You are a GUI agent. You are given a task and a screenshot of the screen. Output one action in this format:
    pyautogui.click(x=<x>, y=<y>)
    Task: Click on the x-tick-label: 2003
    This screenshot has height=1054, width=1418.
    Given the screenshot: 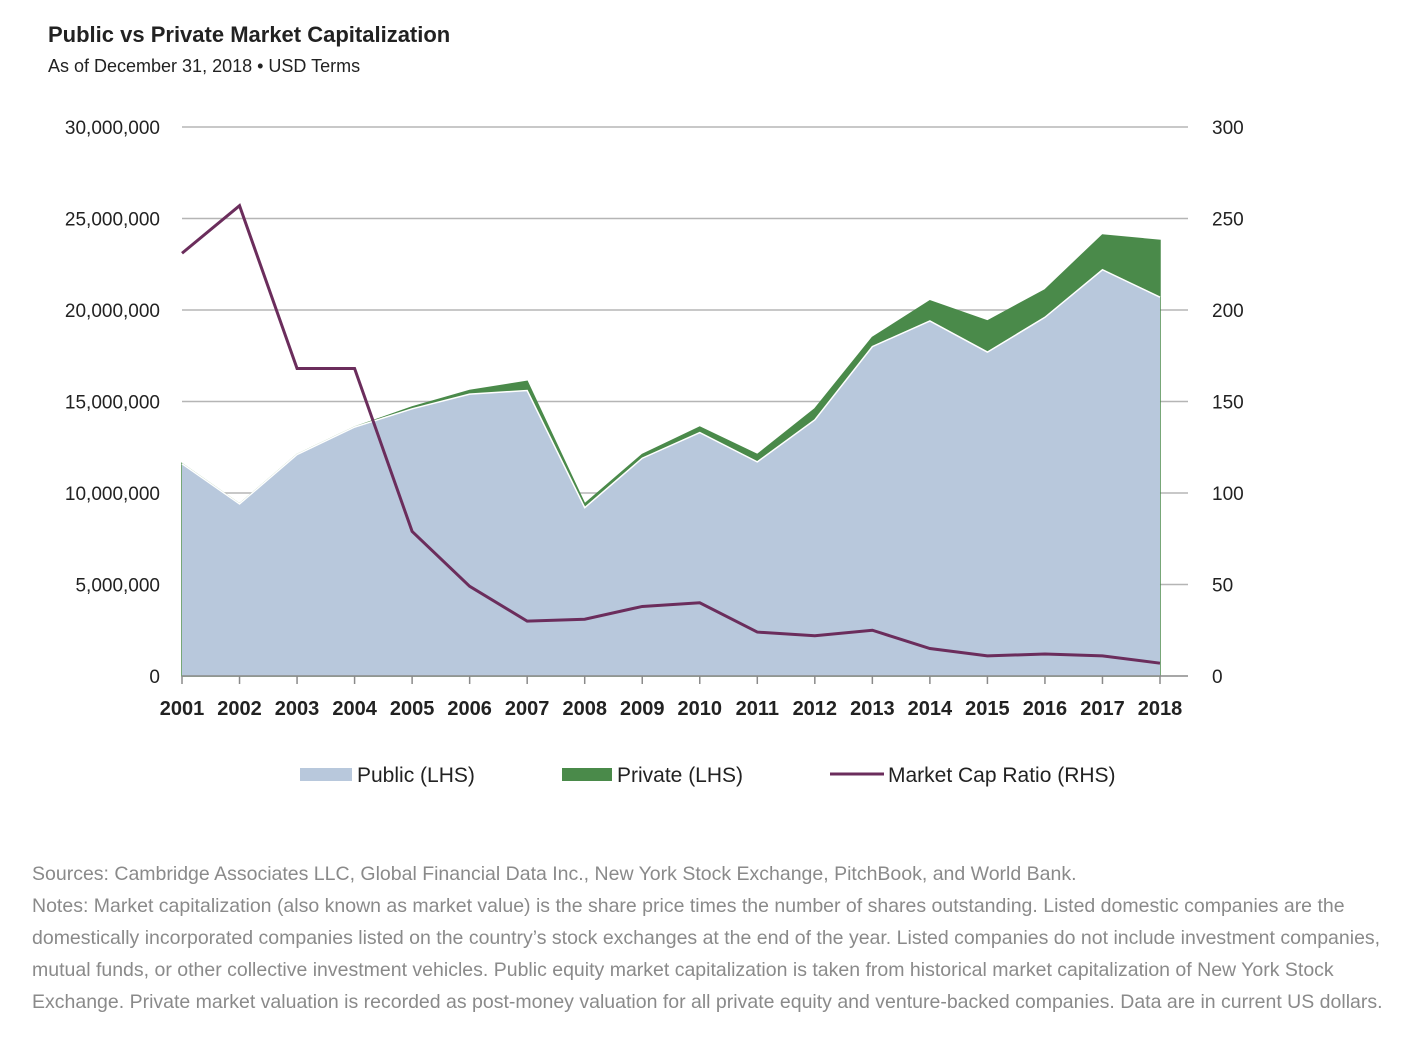 What is the action you would take?
    pyautogui.click(x=297, y=709)
    